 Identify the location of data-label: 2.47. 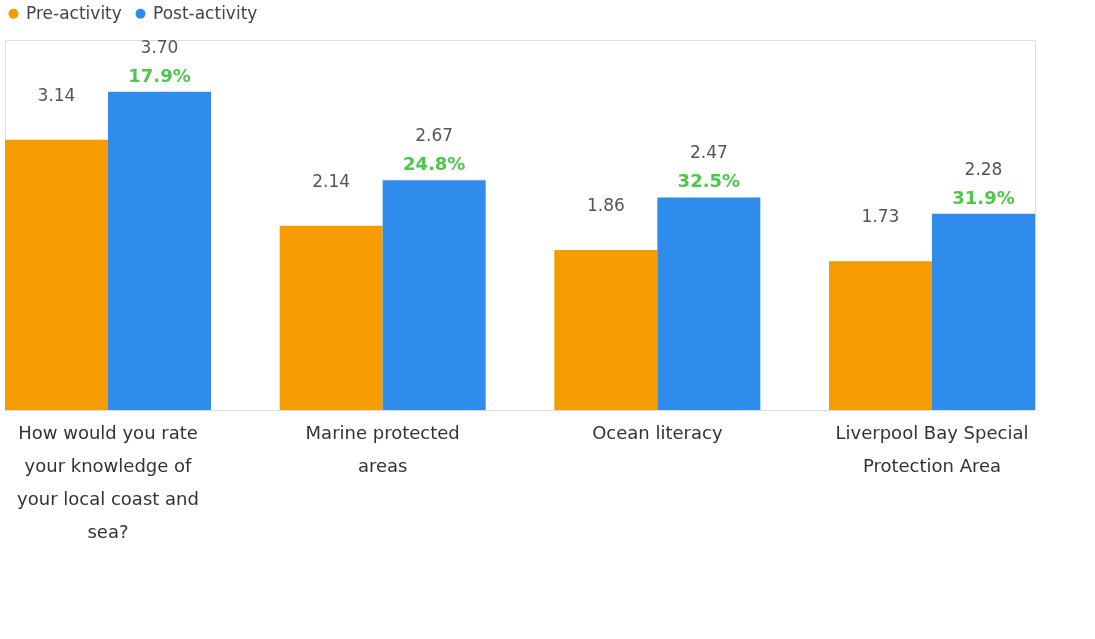
(708, 152).